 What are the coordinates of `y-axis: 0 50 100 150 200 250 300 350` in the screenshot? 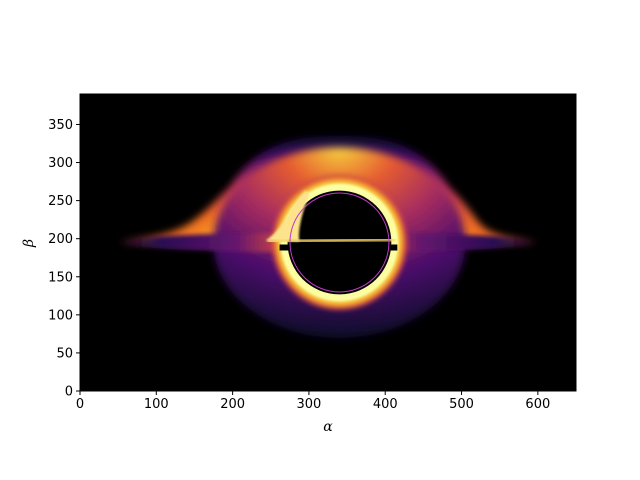 It's located at (64, 259).